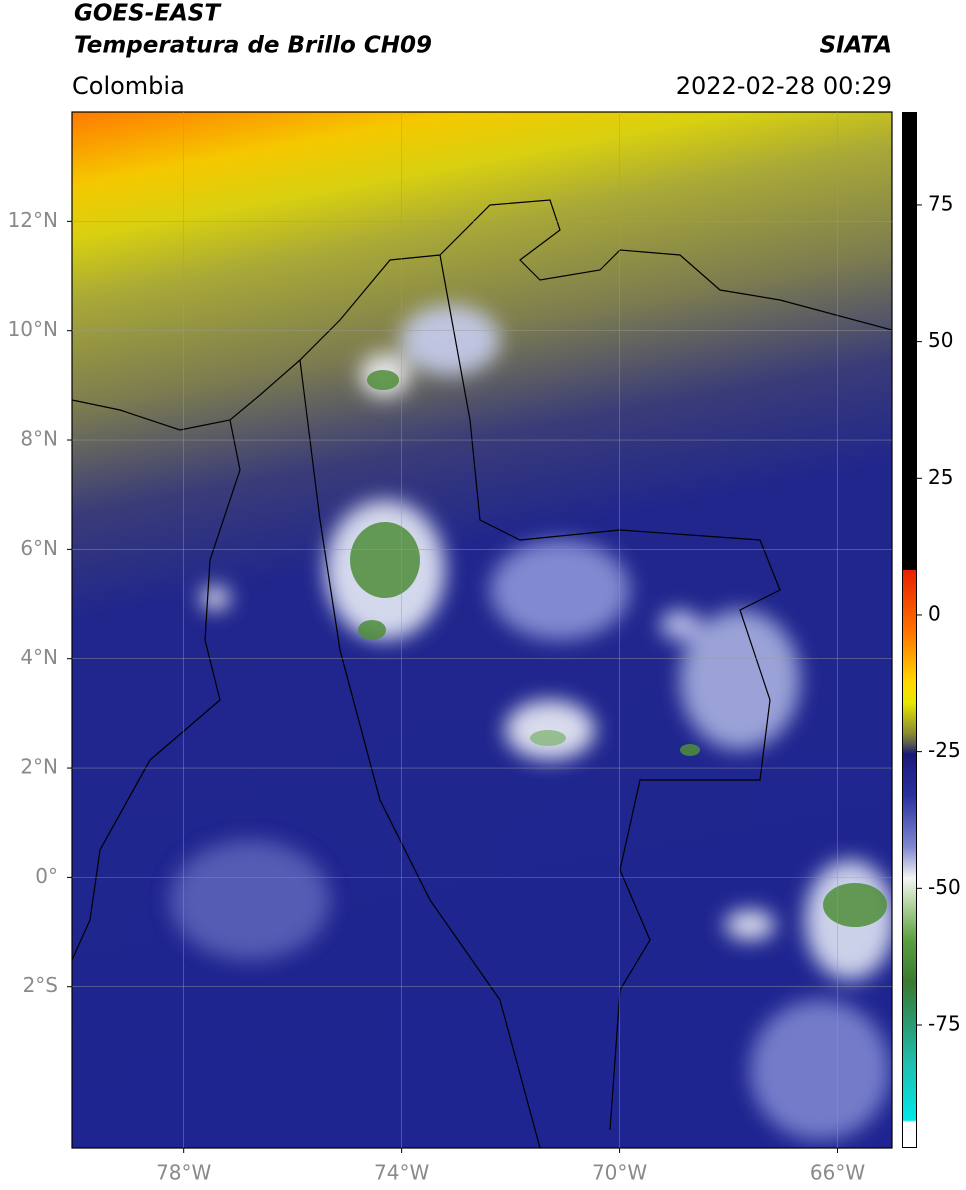 Image resolution: width=966 pixels, height=1190 pixels. What do you see at coordinates (784, 86) in the screenshot?
I see `datetime: 2022-02-28 00:29` at bounding box center [784, 86].